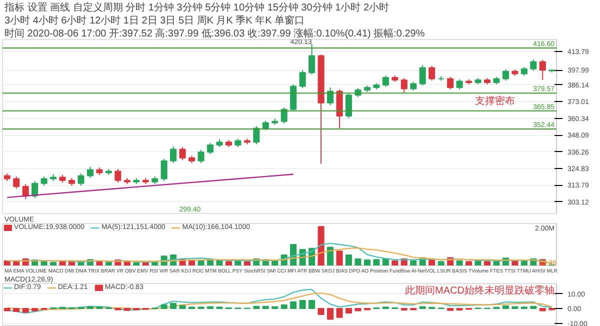 Image resolution: width=600 pixels, height=326 pixels. Describe the element at coordinates (494, 100) in the screenshot. I see `annotation: 支撑密布` at that location.